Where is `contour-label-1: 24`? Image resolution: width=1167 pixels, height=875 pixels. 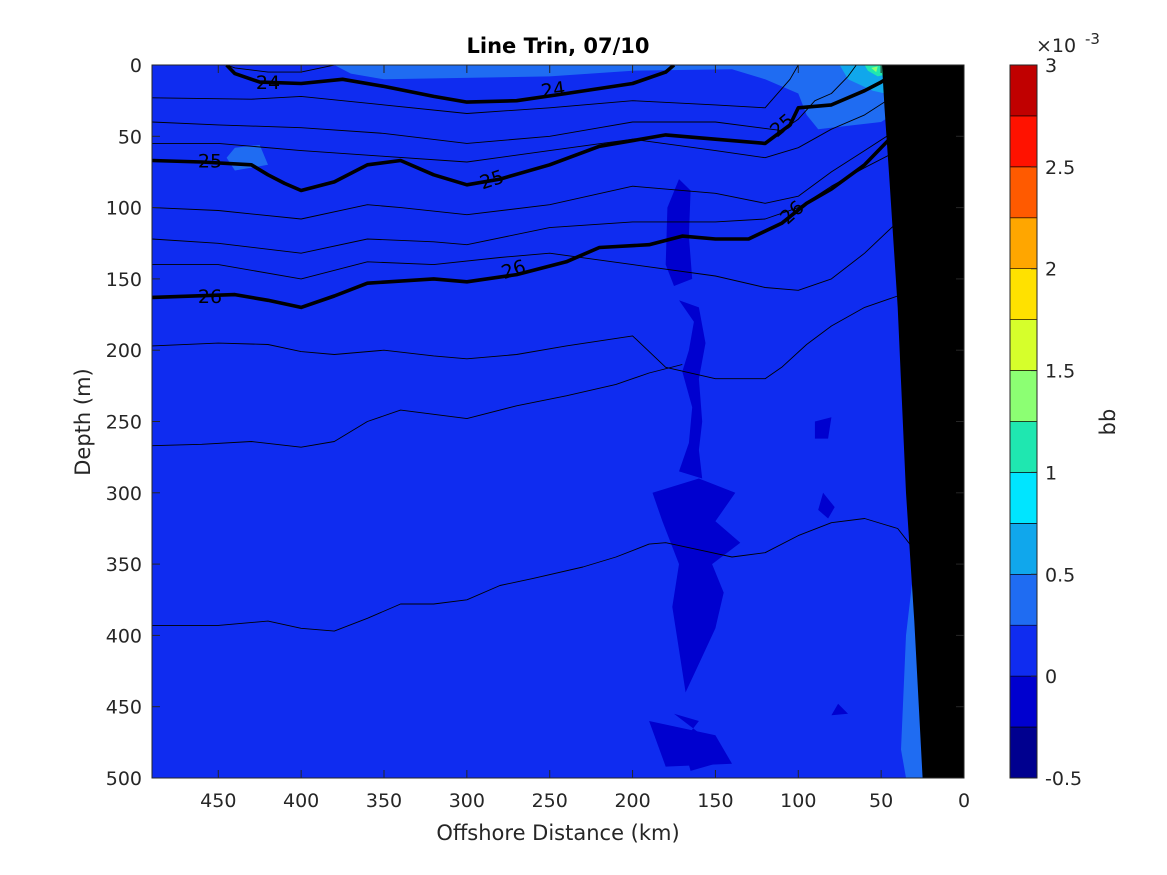
contour-label-1: 24 is located at coordinates (553, 90).